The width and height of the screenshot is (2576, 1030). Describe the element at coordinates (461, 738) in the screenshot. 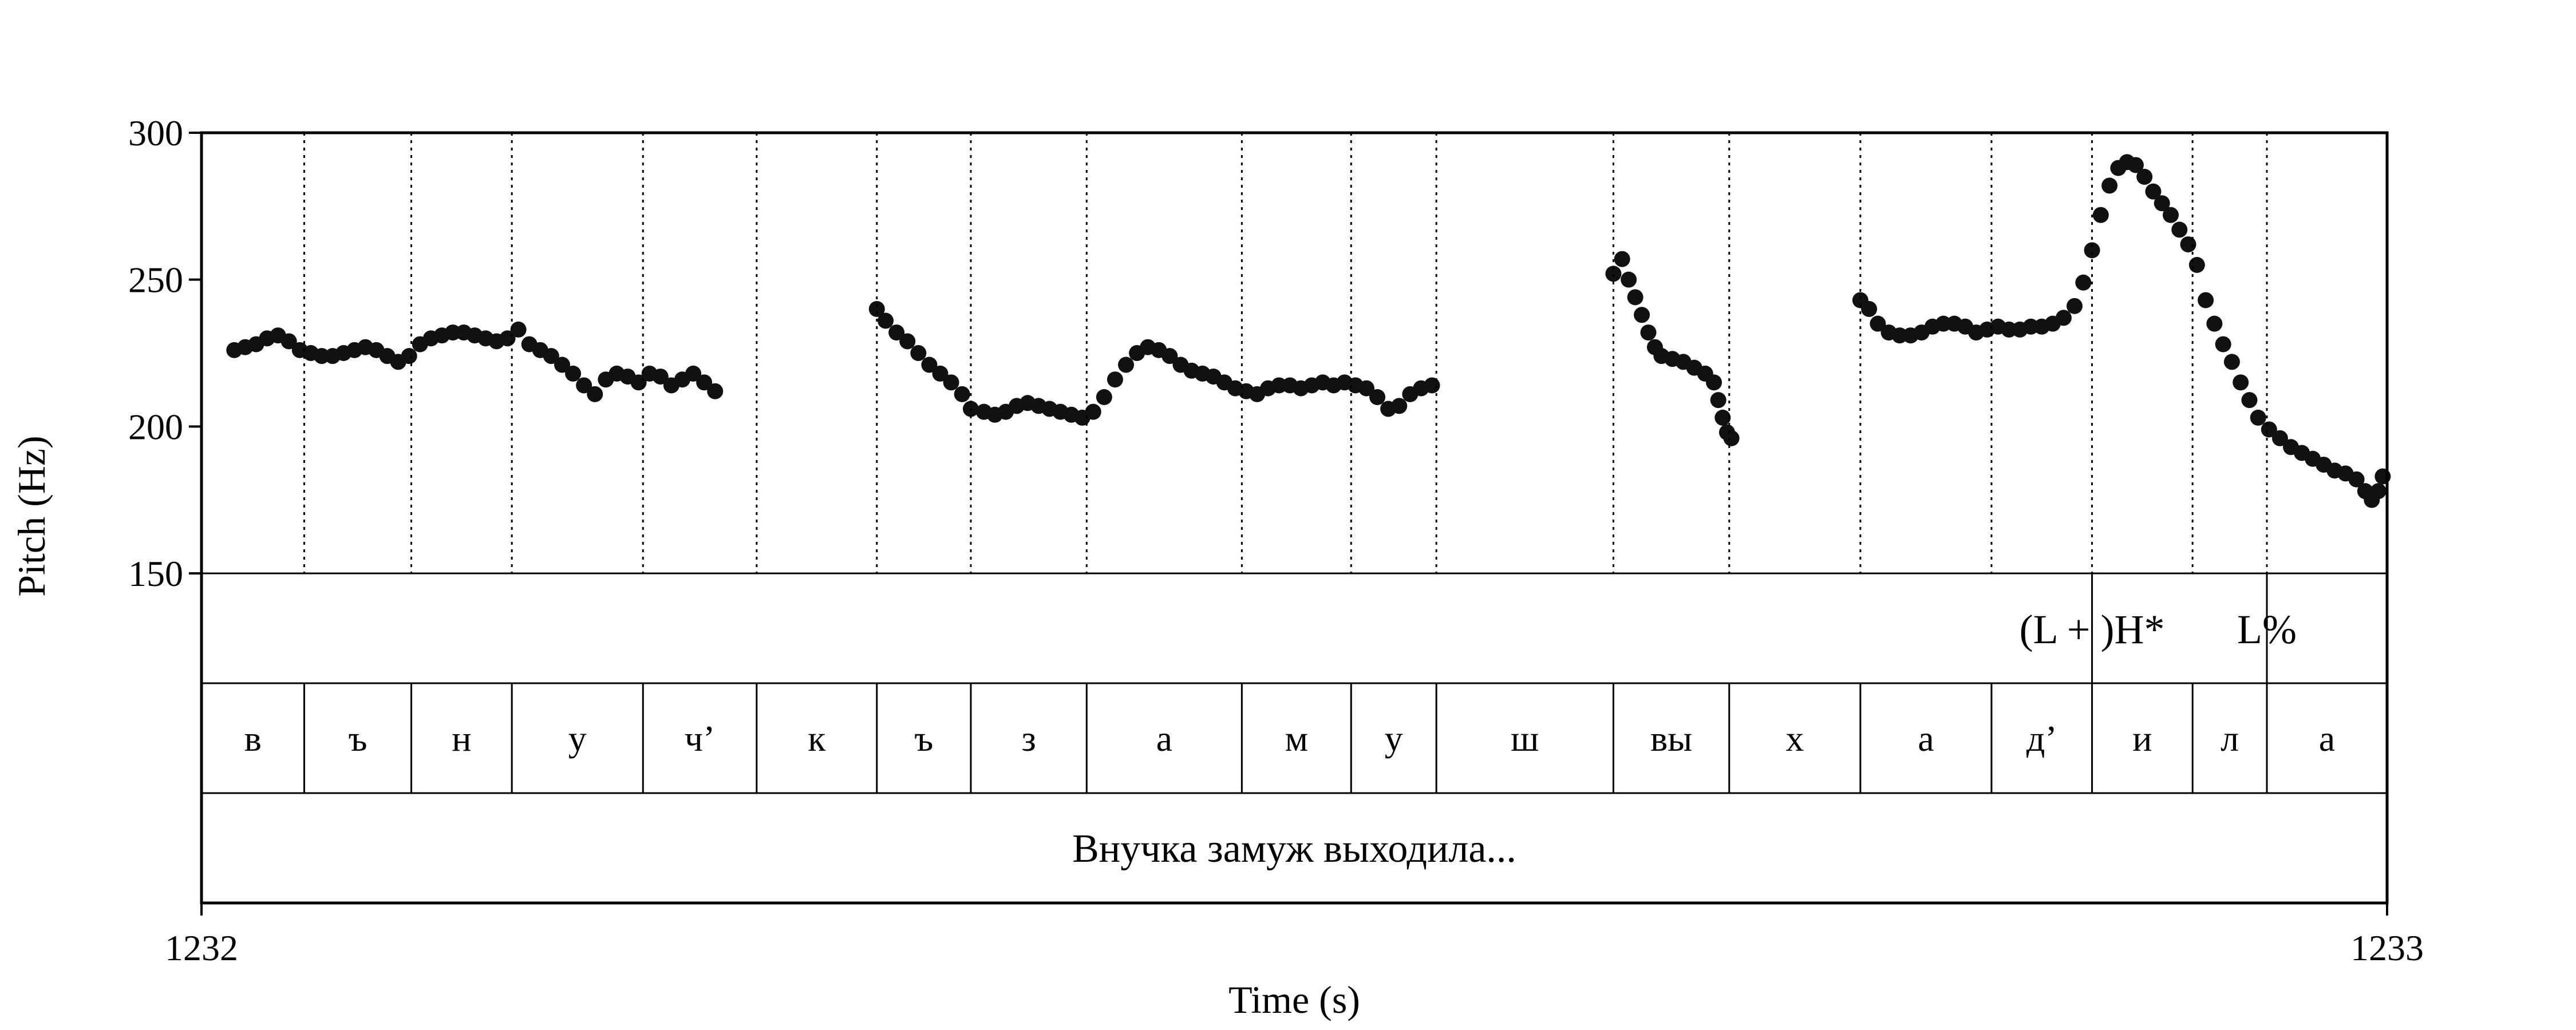

I see `segment-label: н` at that location.